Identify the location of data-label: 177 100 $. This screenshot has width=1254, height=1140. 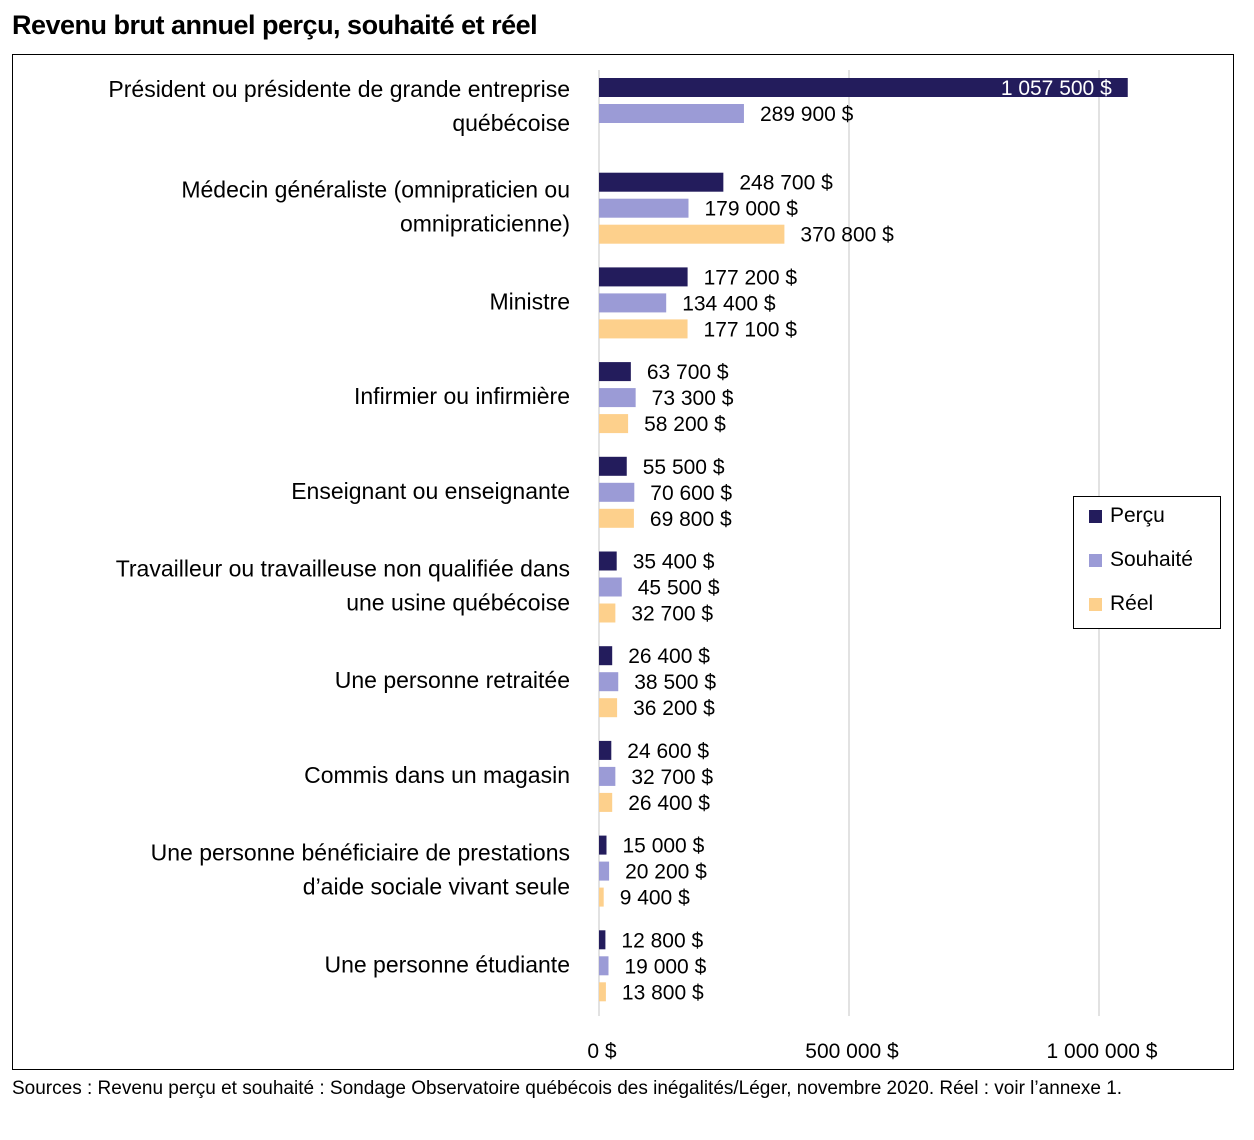
(751, 329).